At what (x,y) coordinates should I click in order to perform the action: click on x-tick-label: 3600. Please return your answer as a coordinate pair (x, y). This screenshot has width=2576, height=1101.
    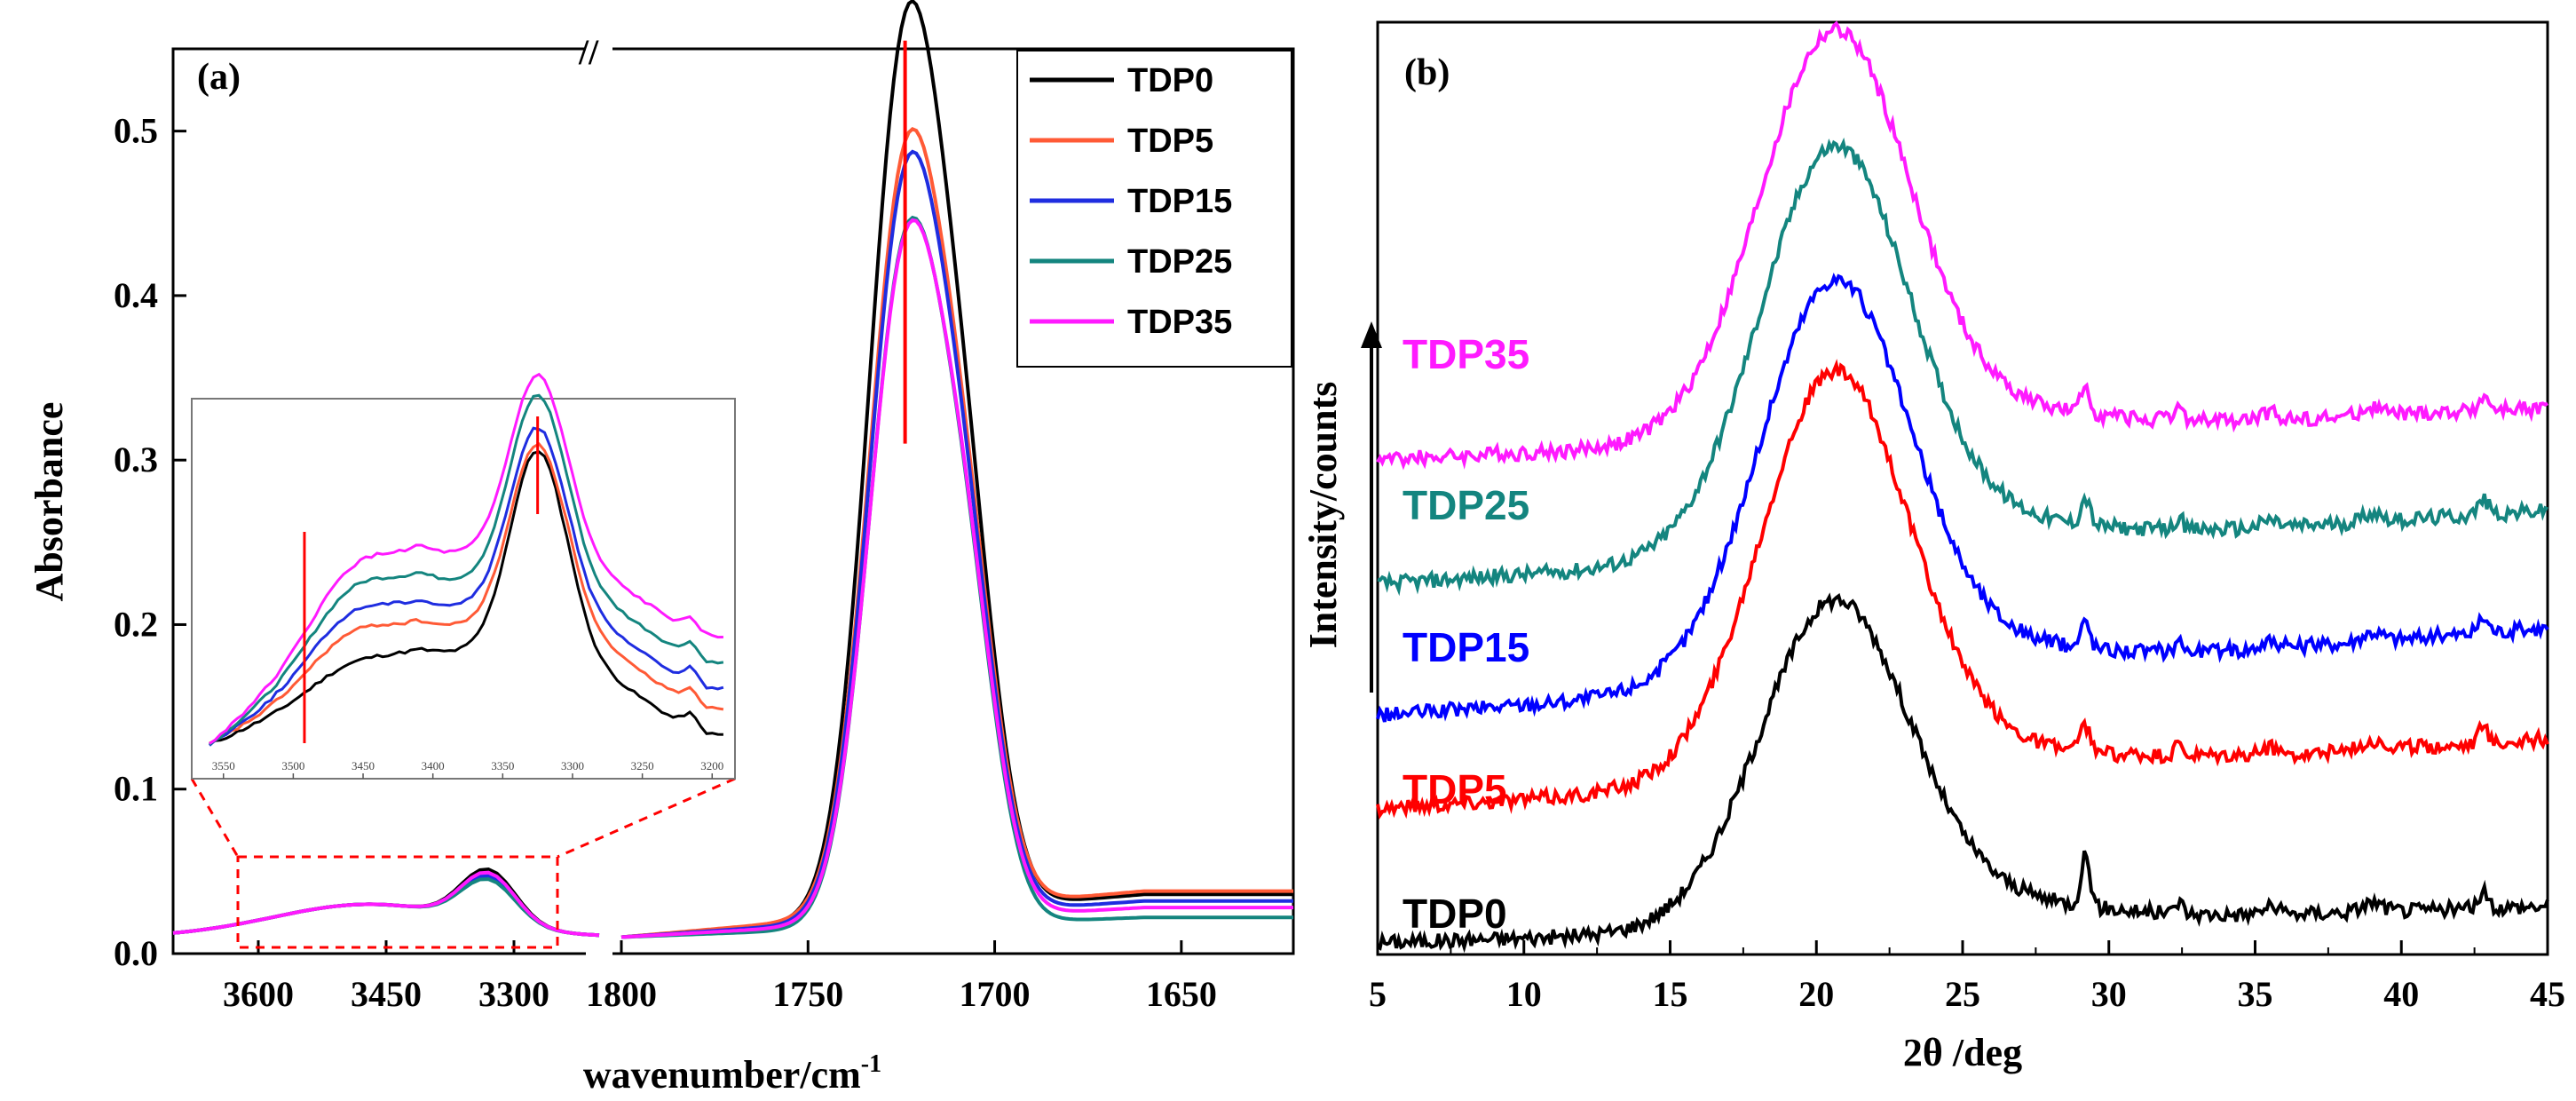
    Looking at the image, I should click on (258, 994).